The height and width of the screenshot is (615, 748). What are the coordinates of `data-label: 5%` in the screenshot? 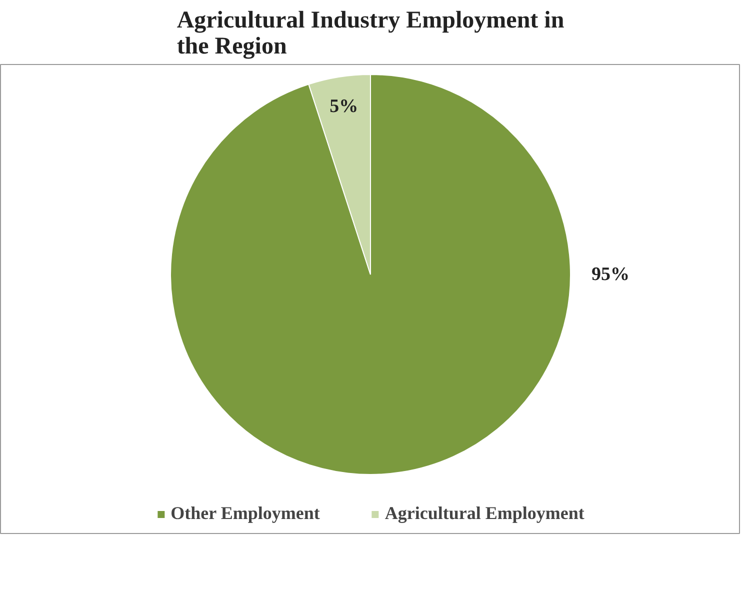 It's located at (344, 107).